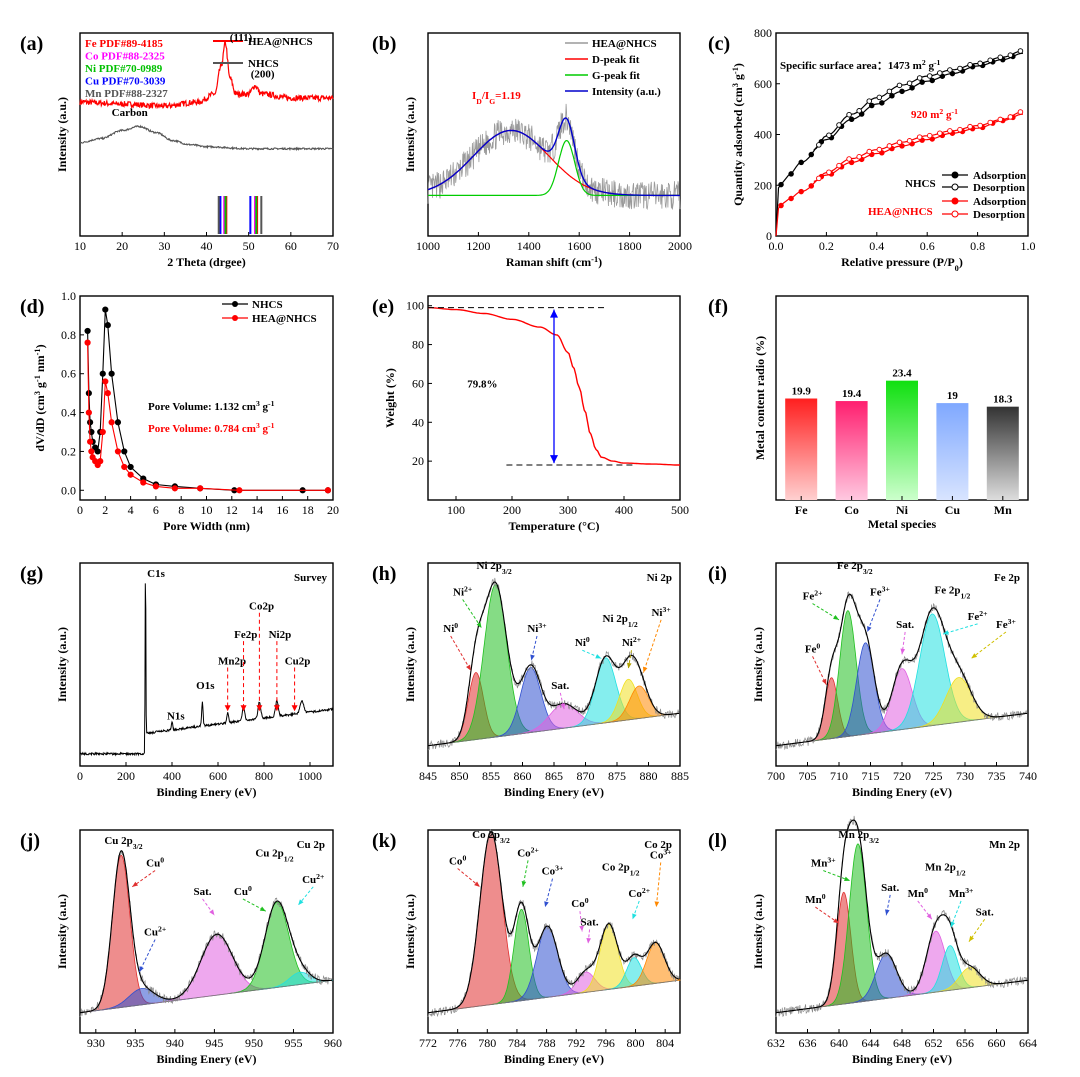  I want to click on background-line, so click(552, 997).